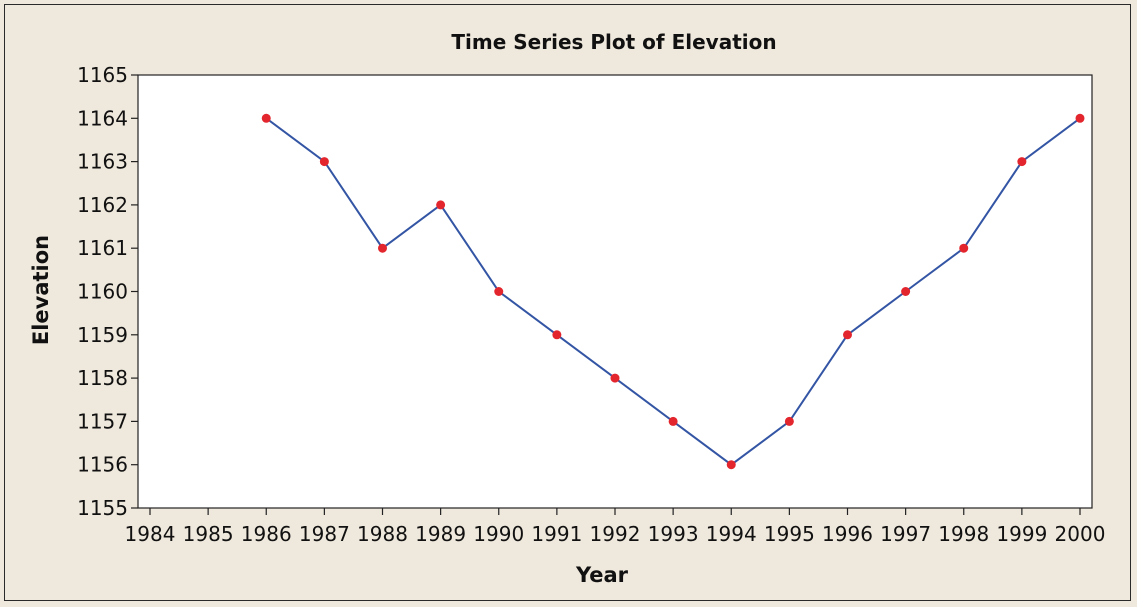 The width and height of the screenshot is (1137, 607). What do you see at coordinates (102, 465) in the screenshot?
I see `y-tick-label: 1156` at bounding box center [102, 465].